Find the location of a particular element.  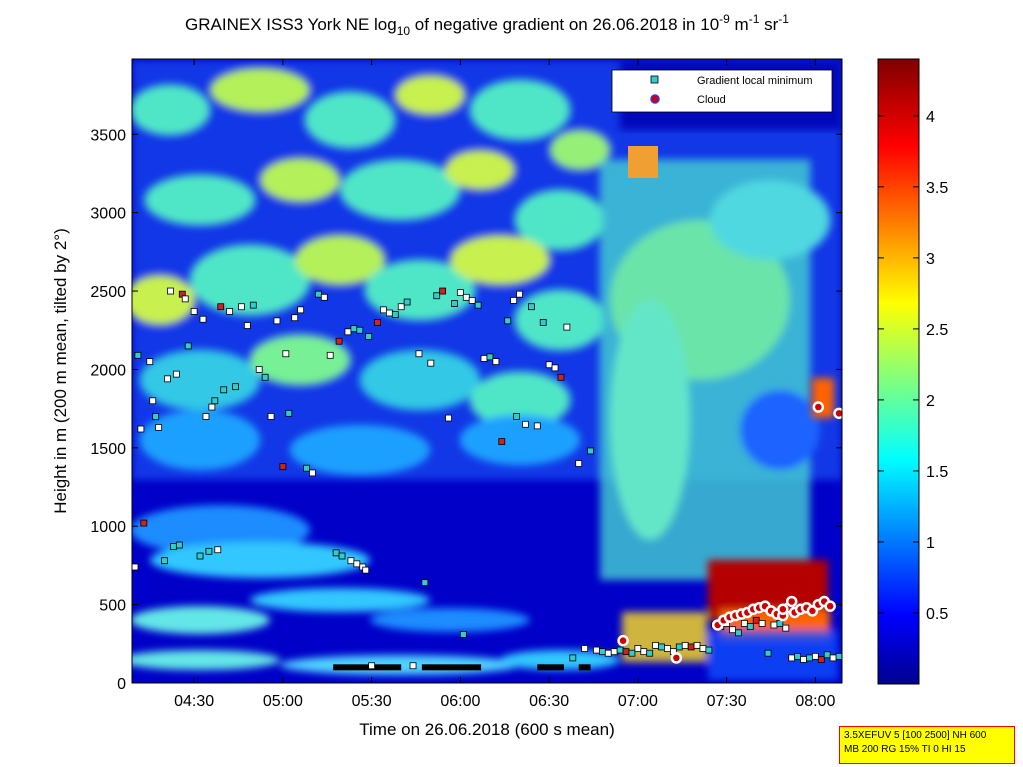

x-tick-label: 06:30 is located at coordinates (549, 701).